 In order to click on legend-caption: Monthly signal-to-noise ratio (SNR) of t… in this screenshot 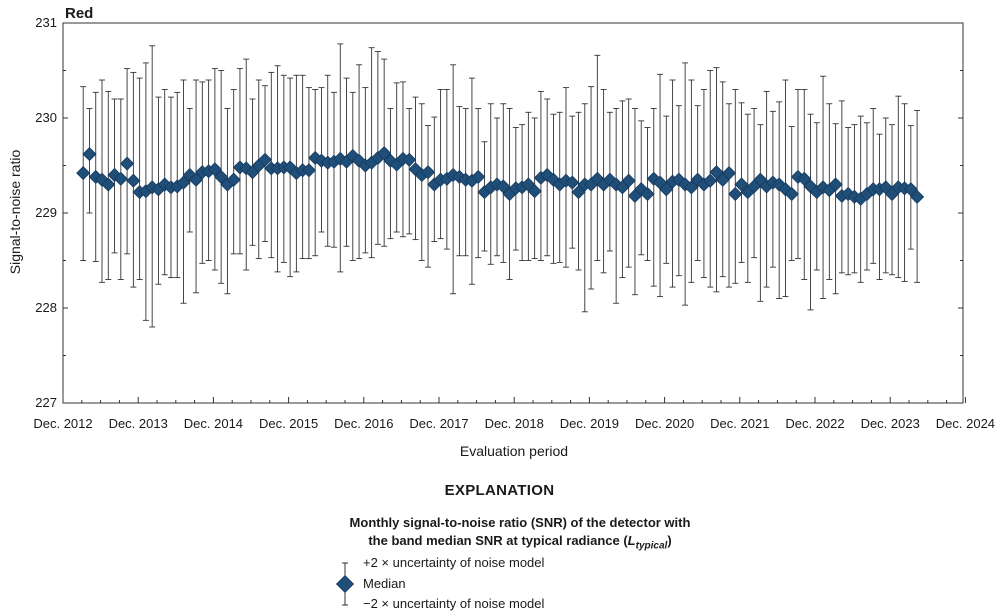, I will do `click(499, 535)`.